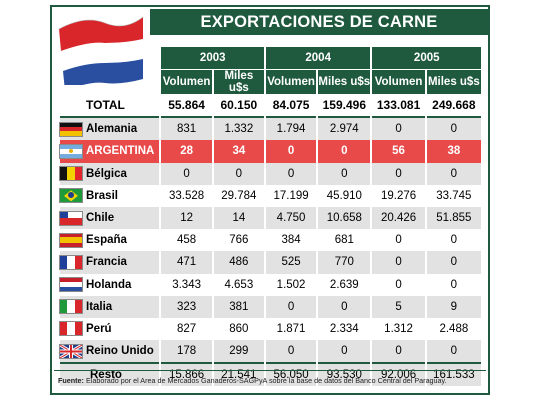 The height and width of the screenshot is (405, 540). I want to click on belgium-flag-icon, so click(71, 174).